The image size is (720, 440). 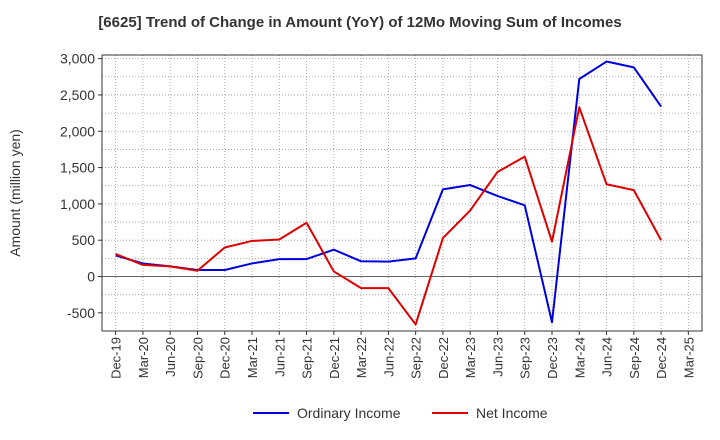 I want to click on x-tick-label: Sep-22, so click(x=416, y=358).